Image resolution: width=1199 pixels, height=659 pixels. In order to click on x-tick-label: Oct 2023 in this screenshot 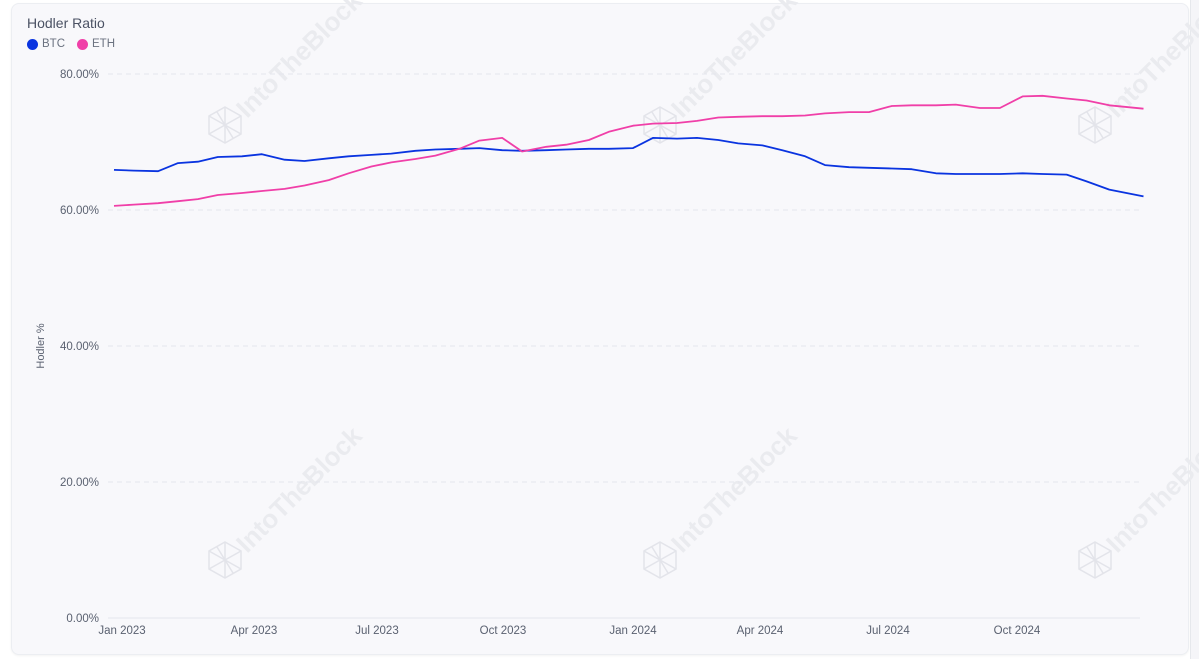, I will do `click(503, 631)`.